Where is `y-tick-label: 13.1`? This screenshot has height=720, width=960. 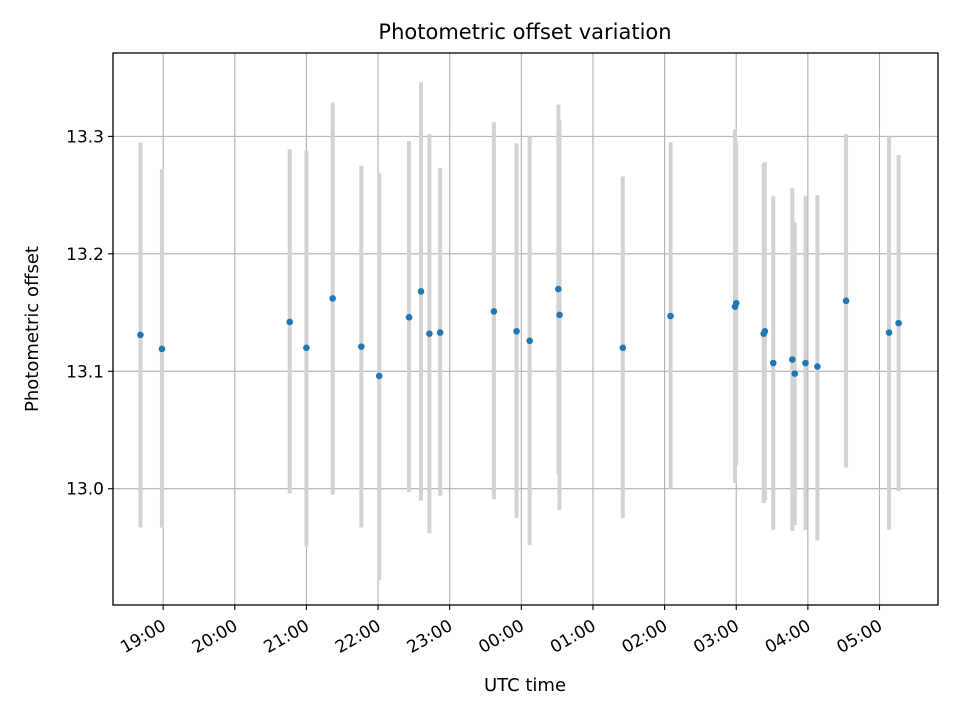
y-tick-label: 13.1 is located at coordinates (85, 372).